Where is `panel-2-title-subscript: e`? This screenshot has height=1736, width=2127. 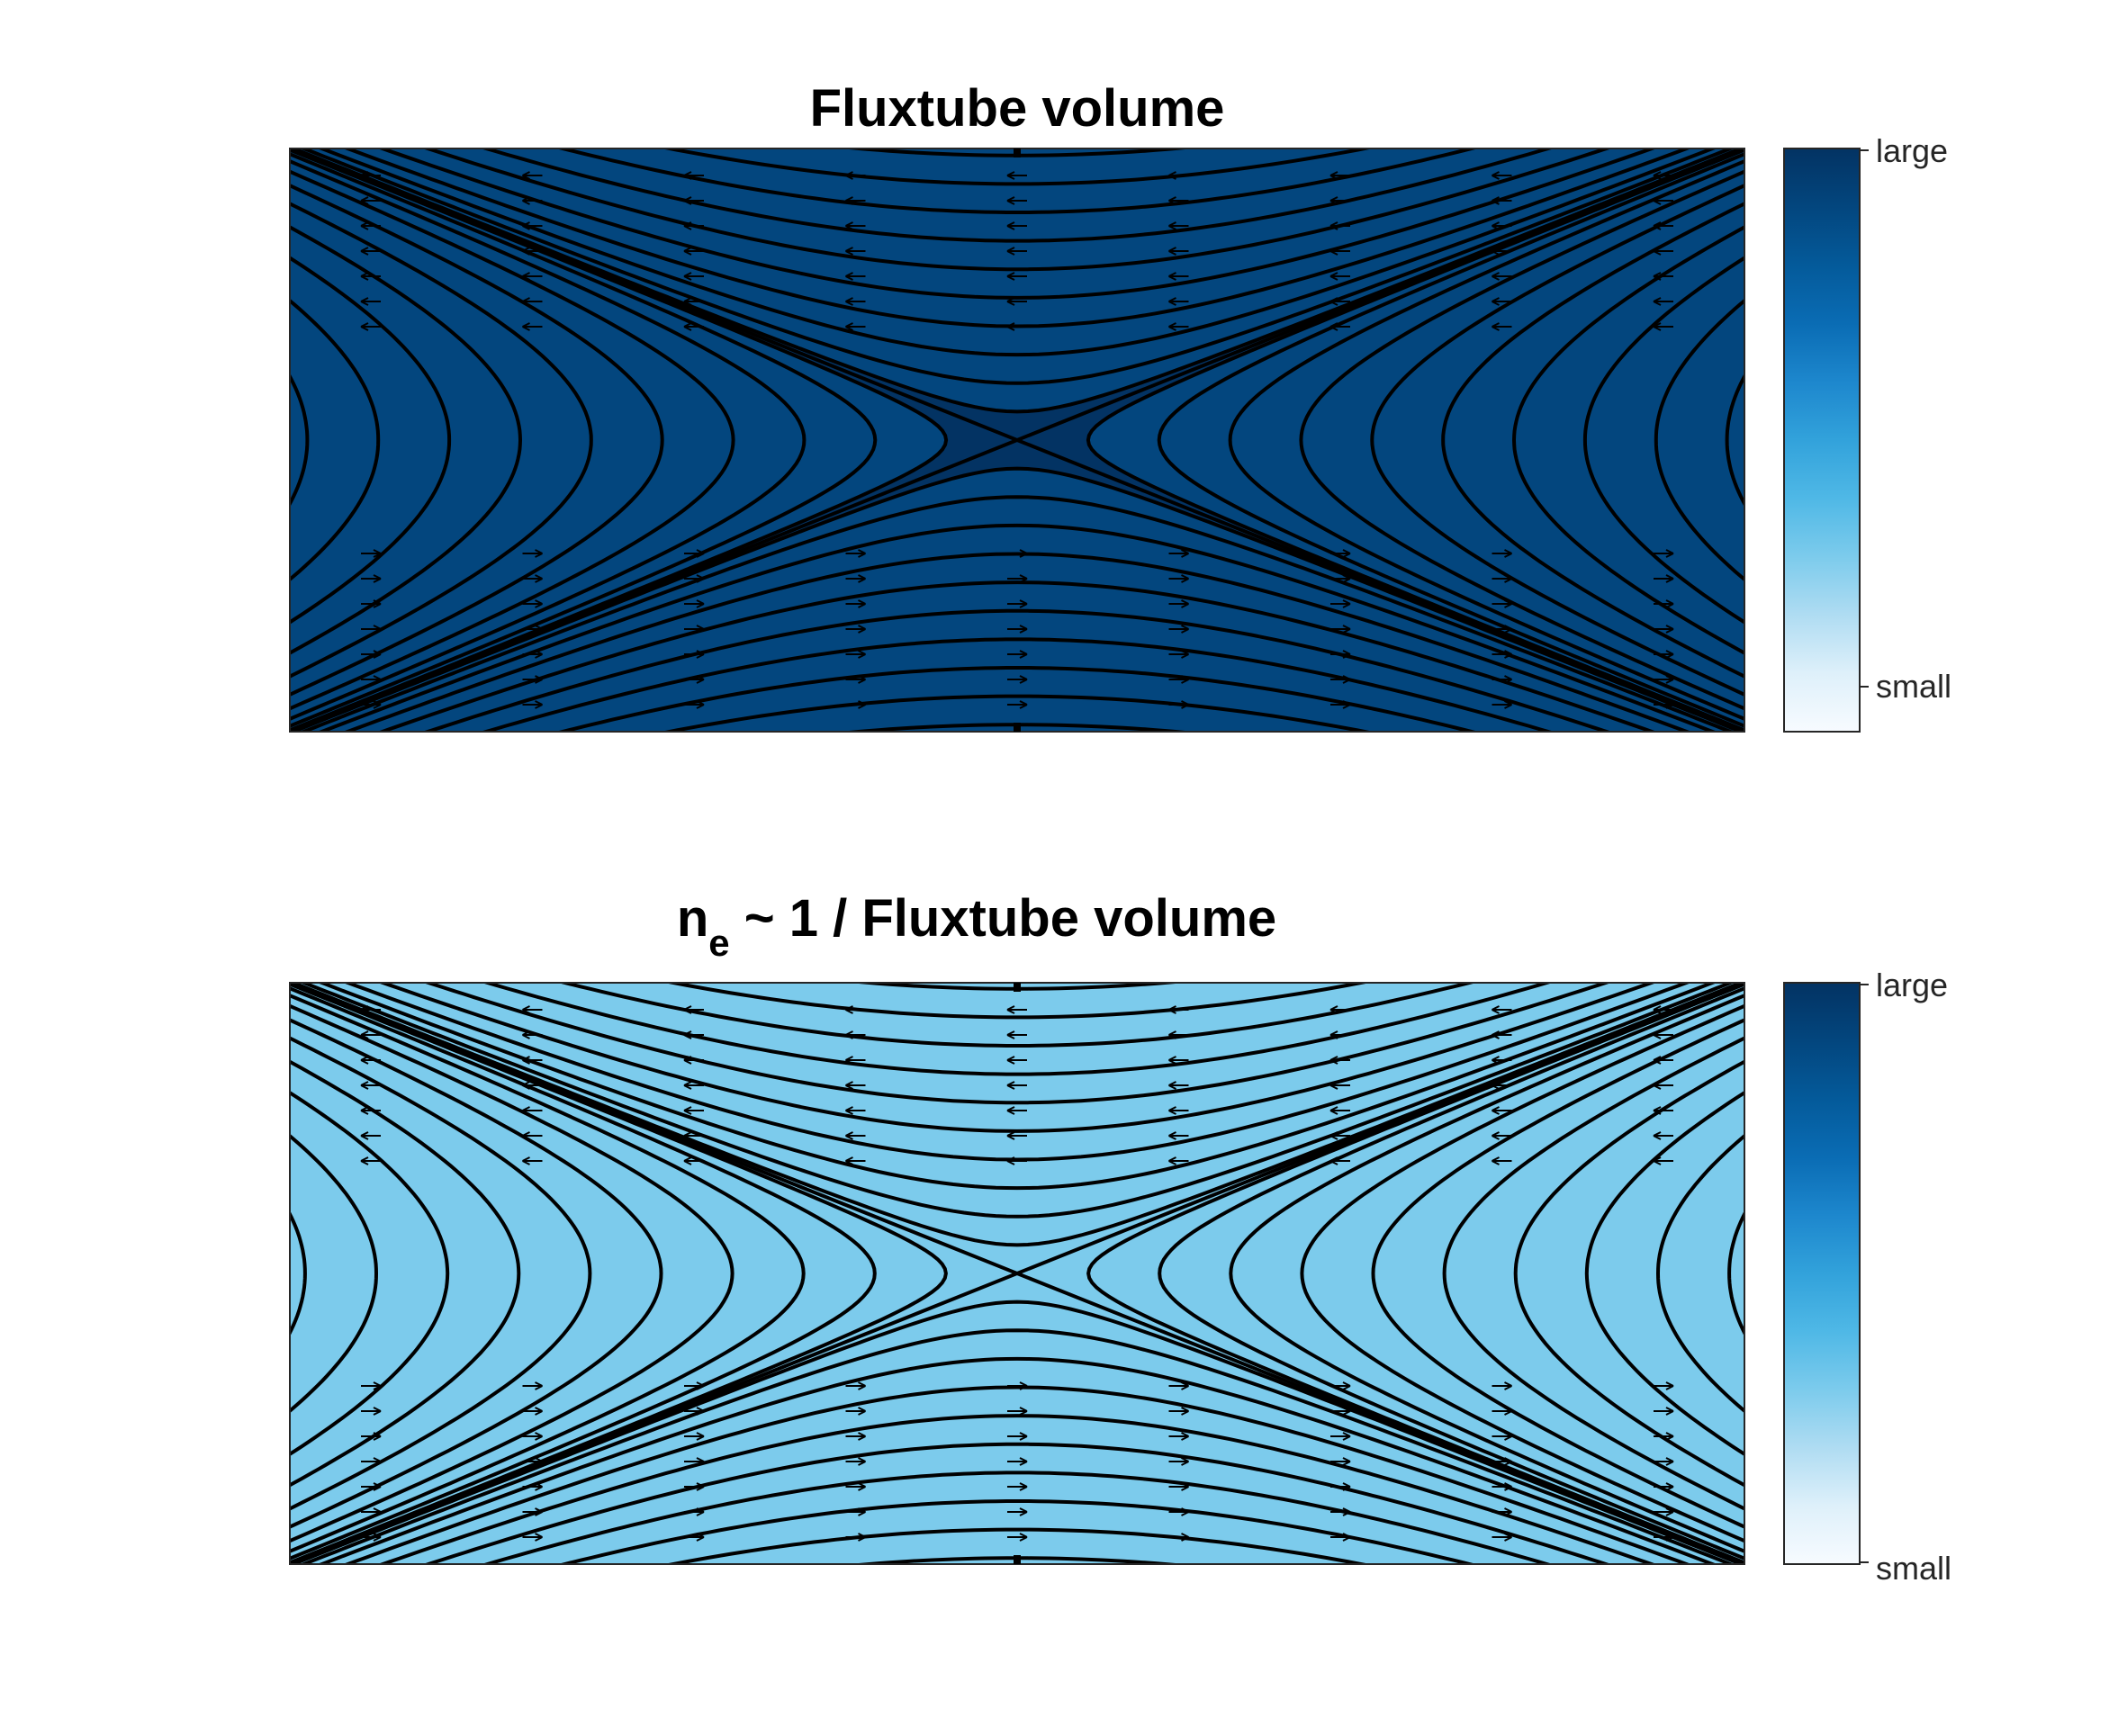 panel-2-title-subscript: e is located at coordinates (718, 943).